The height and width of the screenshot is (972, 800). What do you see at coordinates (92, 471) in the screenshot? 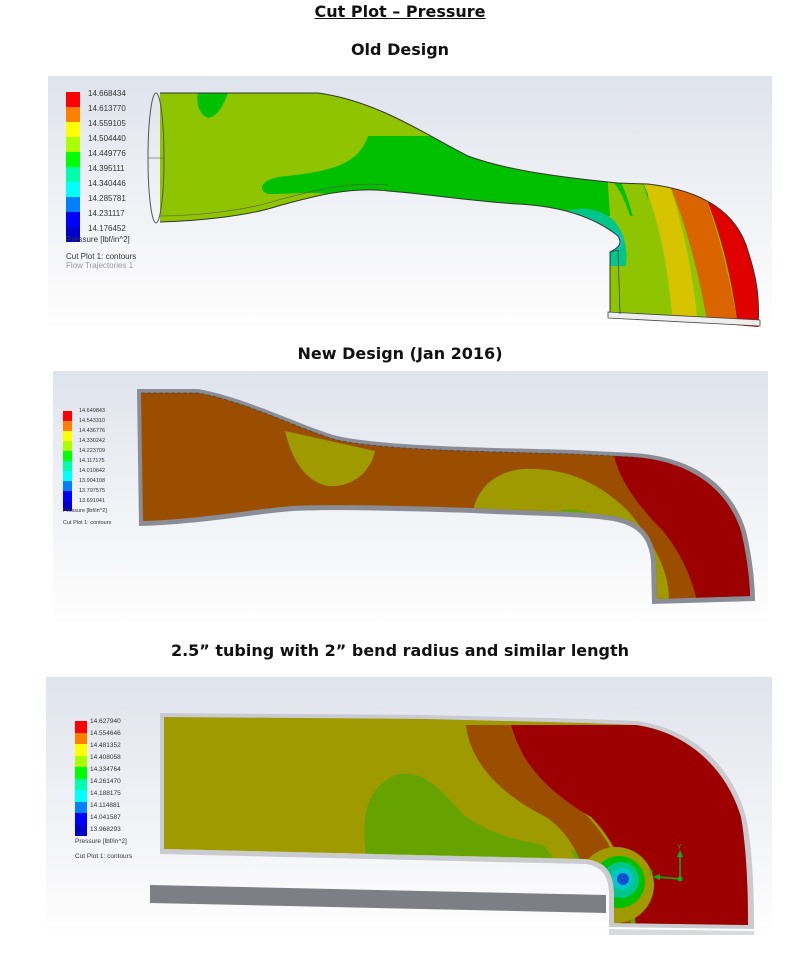
I see `legend-tick: 14.010642` at bounding box center [92, 471].